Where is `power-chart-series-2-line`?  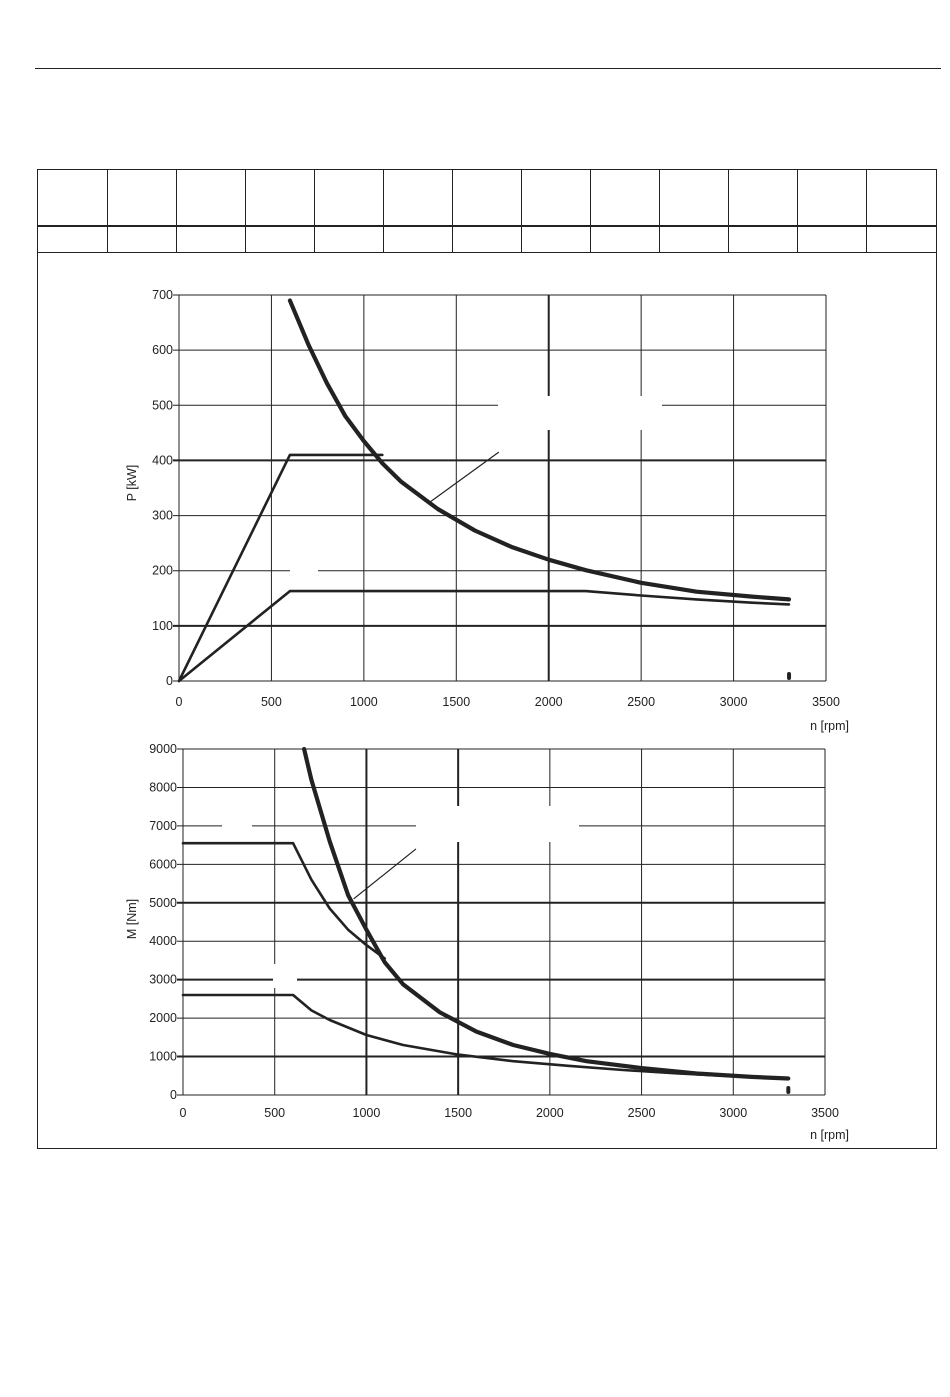
power-chart-series-2-line is located at coordinates (484, 636).